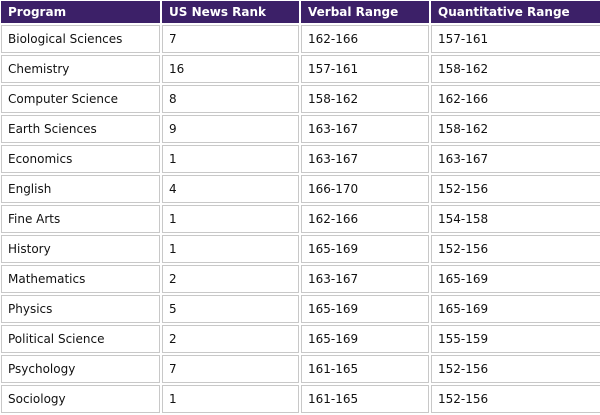 The height and width of the screenshot is (415, 600). What do you see at coordinates (80, 39) in the screenshot?
I see `program-cell: Biological Sciences` at bounding box center [80, 39].